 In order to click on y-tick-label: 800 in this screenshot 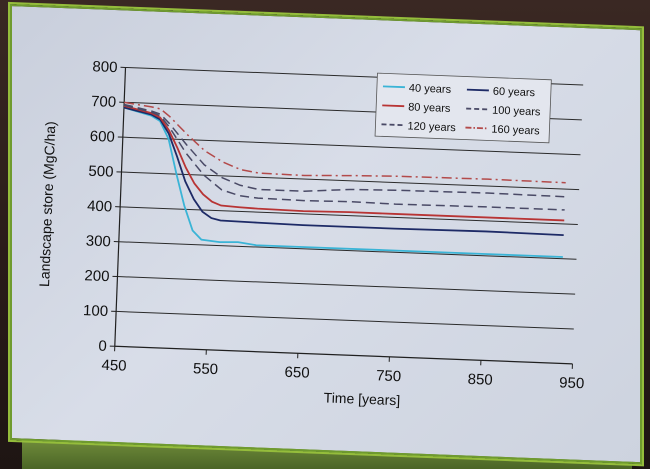, I will do `click(105, 67)`.